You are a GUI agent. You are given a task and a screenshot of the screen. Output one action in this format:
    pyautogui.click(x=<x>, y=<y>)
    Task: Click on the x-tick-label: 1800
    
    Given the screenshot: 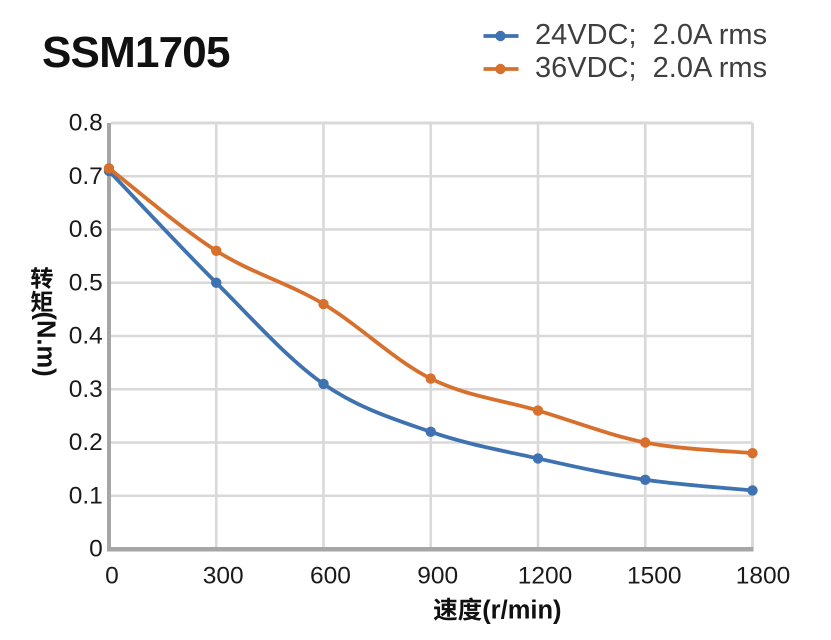 What is the action you would take?
    pyautogui.click(x=763, y=576)
    